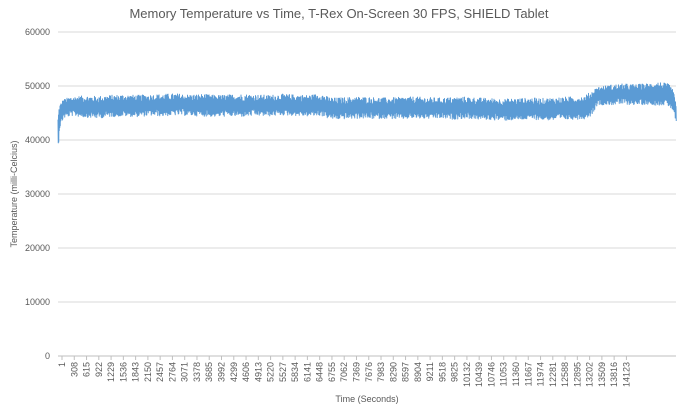 The image size is (678, 410). Describe the element at coordinates (528, 374) in the screenshot. I see `x-tick-label: 11667` at that location.